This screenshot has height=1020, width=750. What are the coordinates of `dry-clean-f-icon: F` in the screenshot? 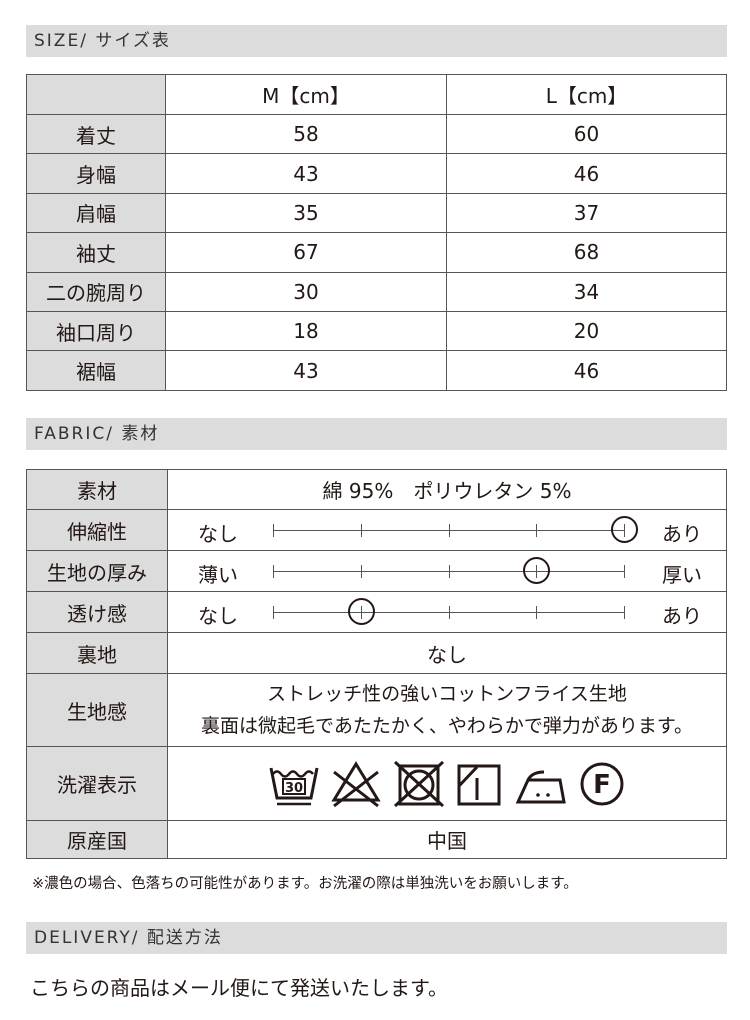 It's located at (602, 783).